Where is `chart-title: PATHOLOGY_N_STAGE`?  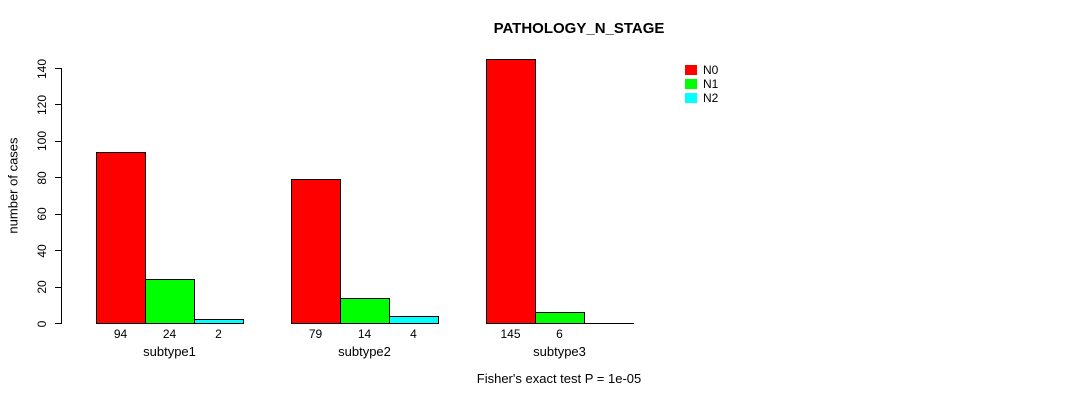
chart-title: PATHOLOGY_N_STAGE is located at coordinates (579, 28).